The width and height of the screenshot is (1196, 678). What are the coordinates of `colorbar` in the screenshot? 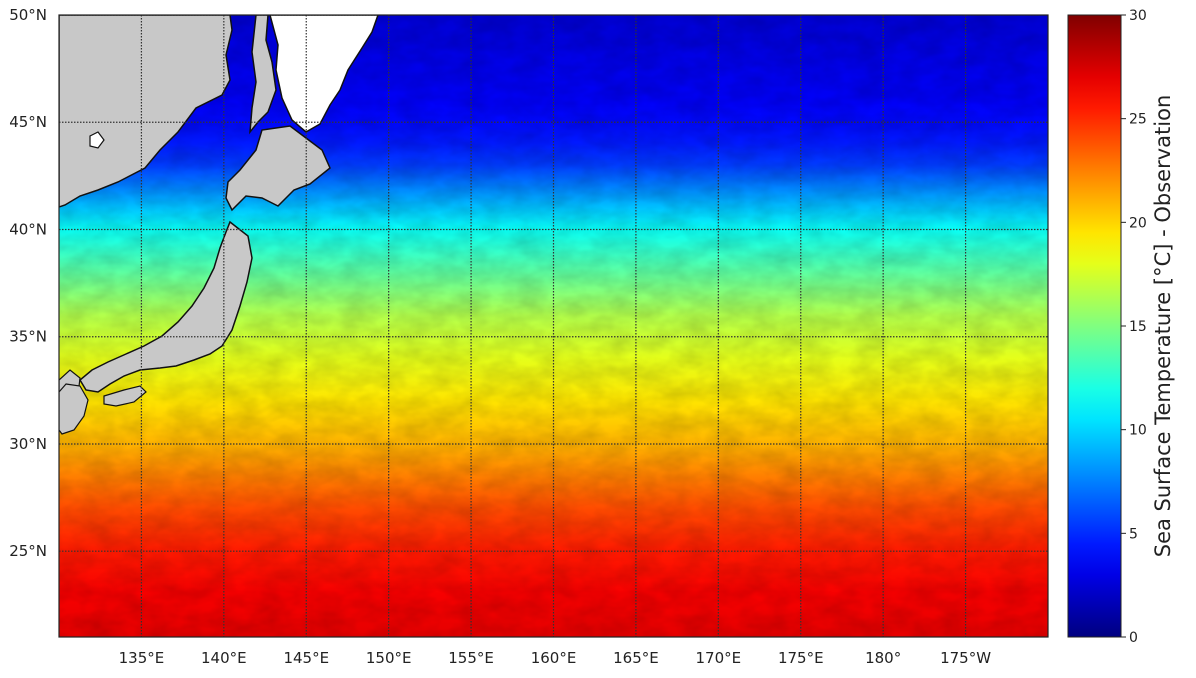 It's located at (1094, 326).